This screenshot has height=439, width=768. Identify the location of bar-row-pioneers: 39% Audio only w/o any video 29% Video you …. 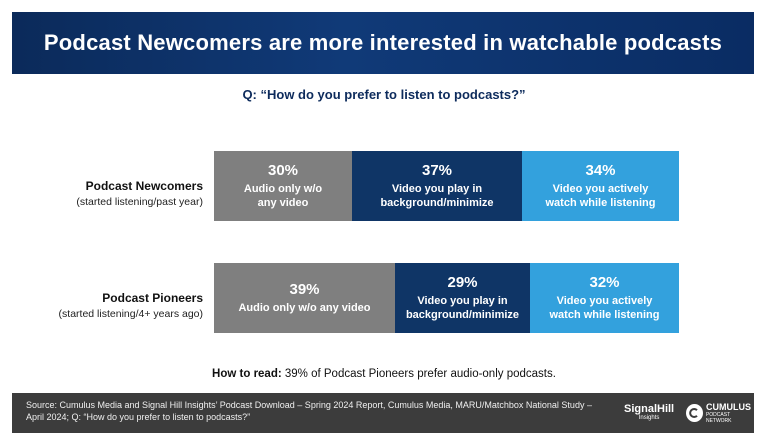
(446, 298).